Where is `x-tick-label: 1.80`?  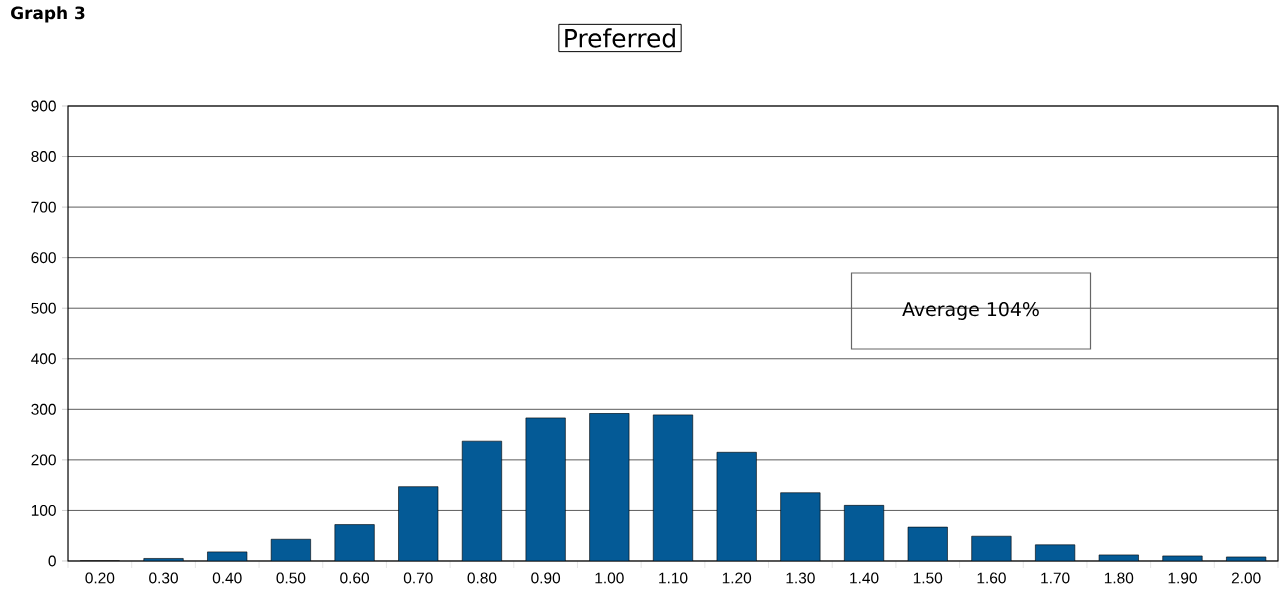
x-tick-label: 1.80 is located at coordinates (1119, 578).